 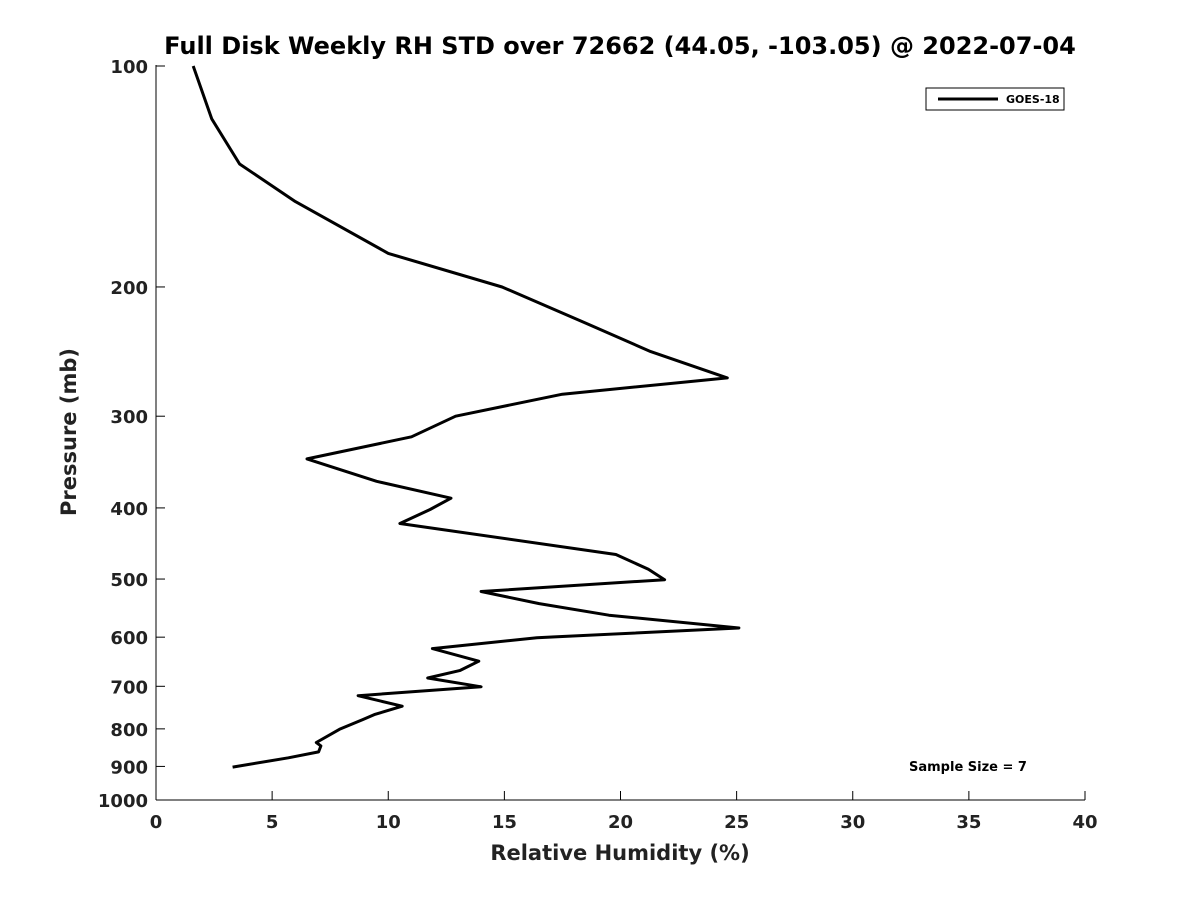 What do you see at coordinates (1033, 99) in the screenshot?
I see `legend-series-label: GOES-18` at bounding box center [1033, 99].